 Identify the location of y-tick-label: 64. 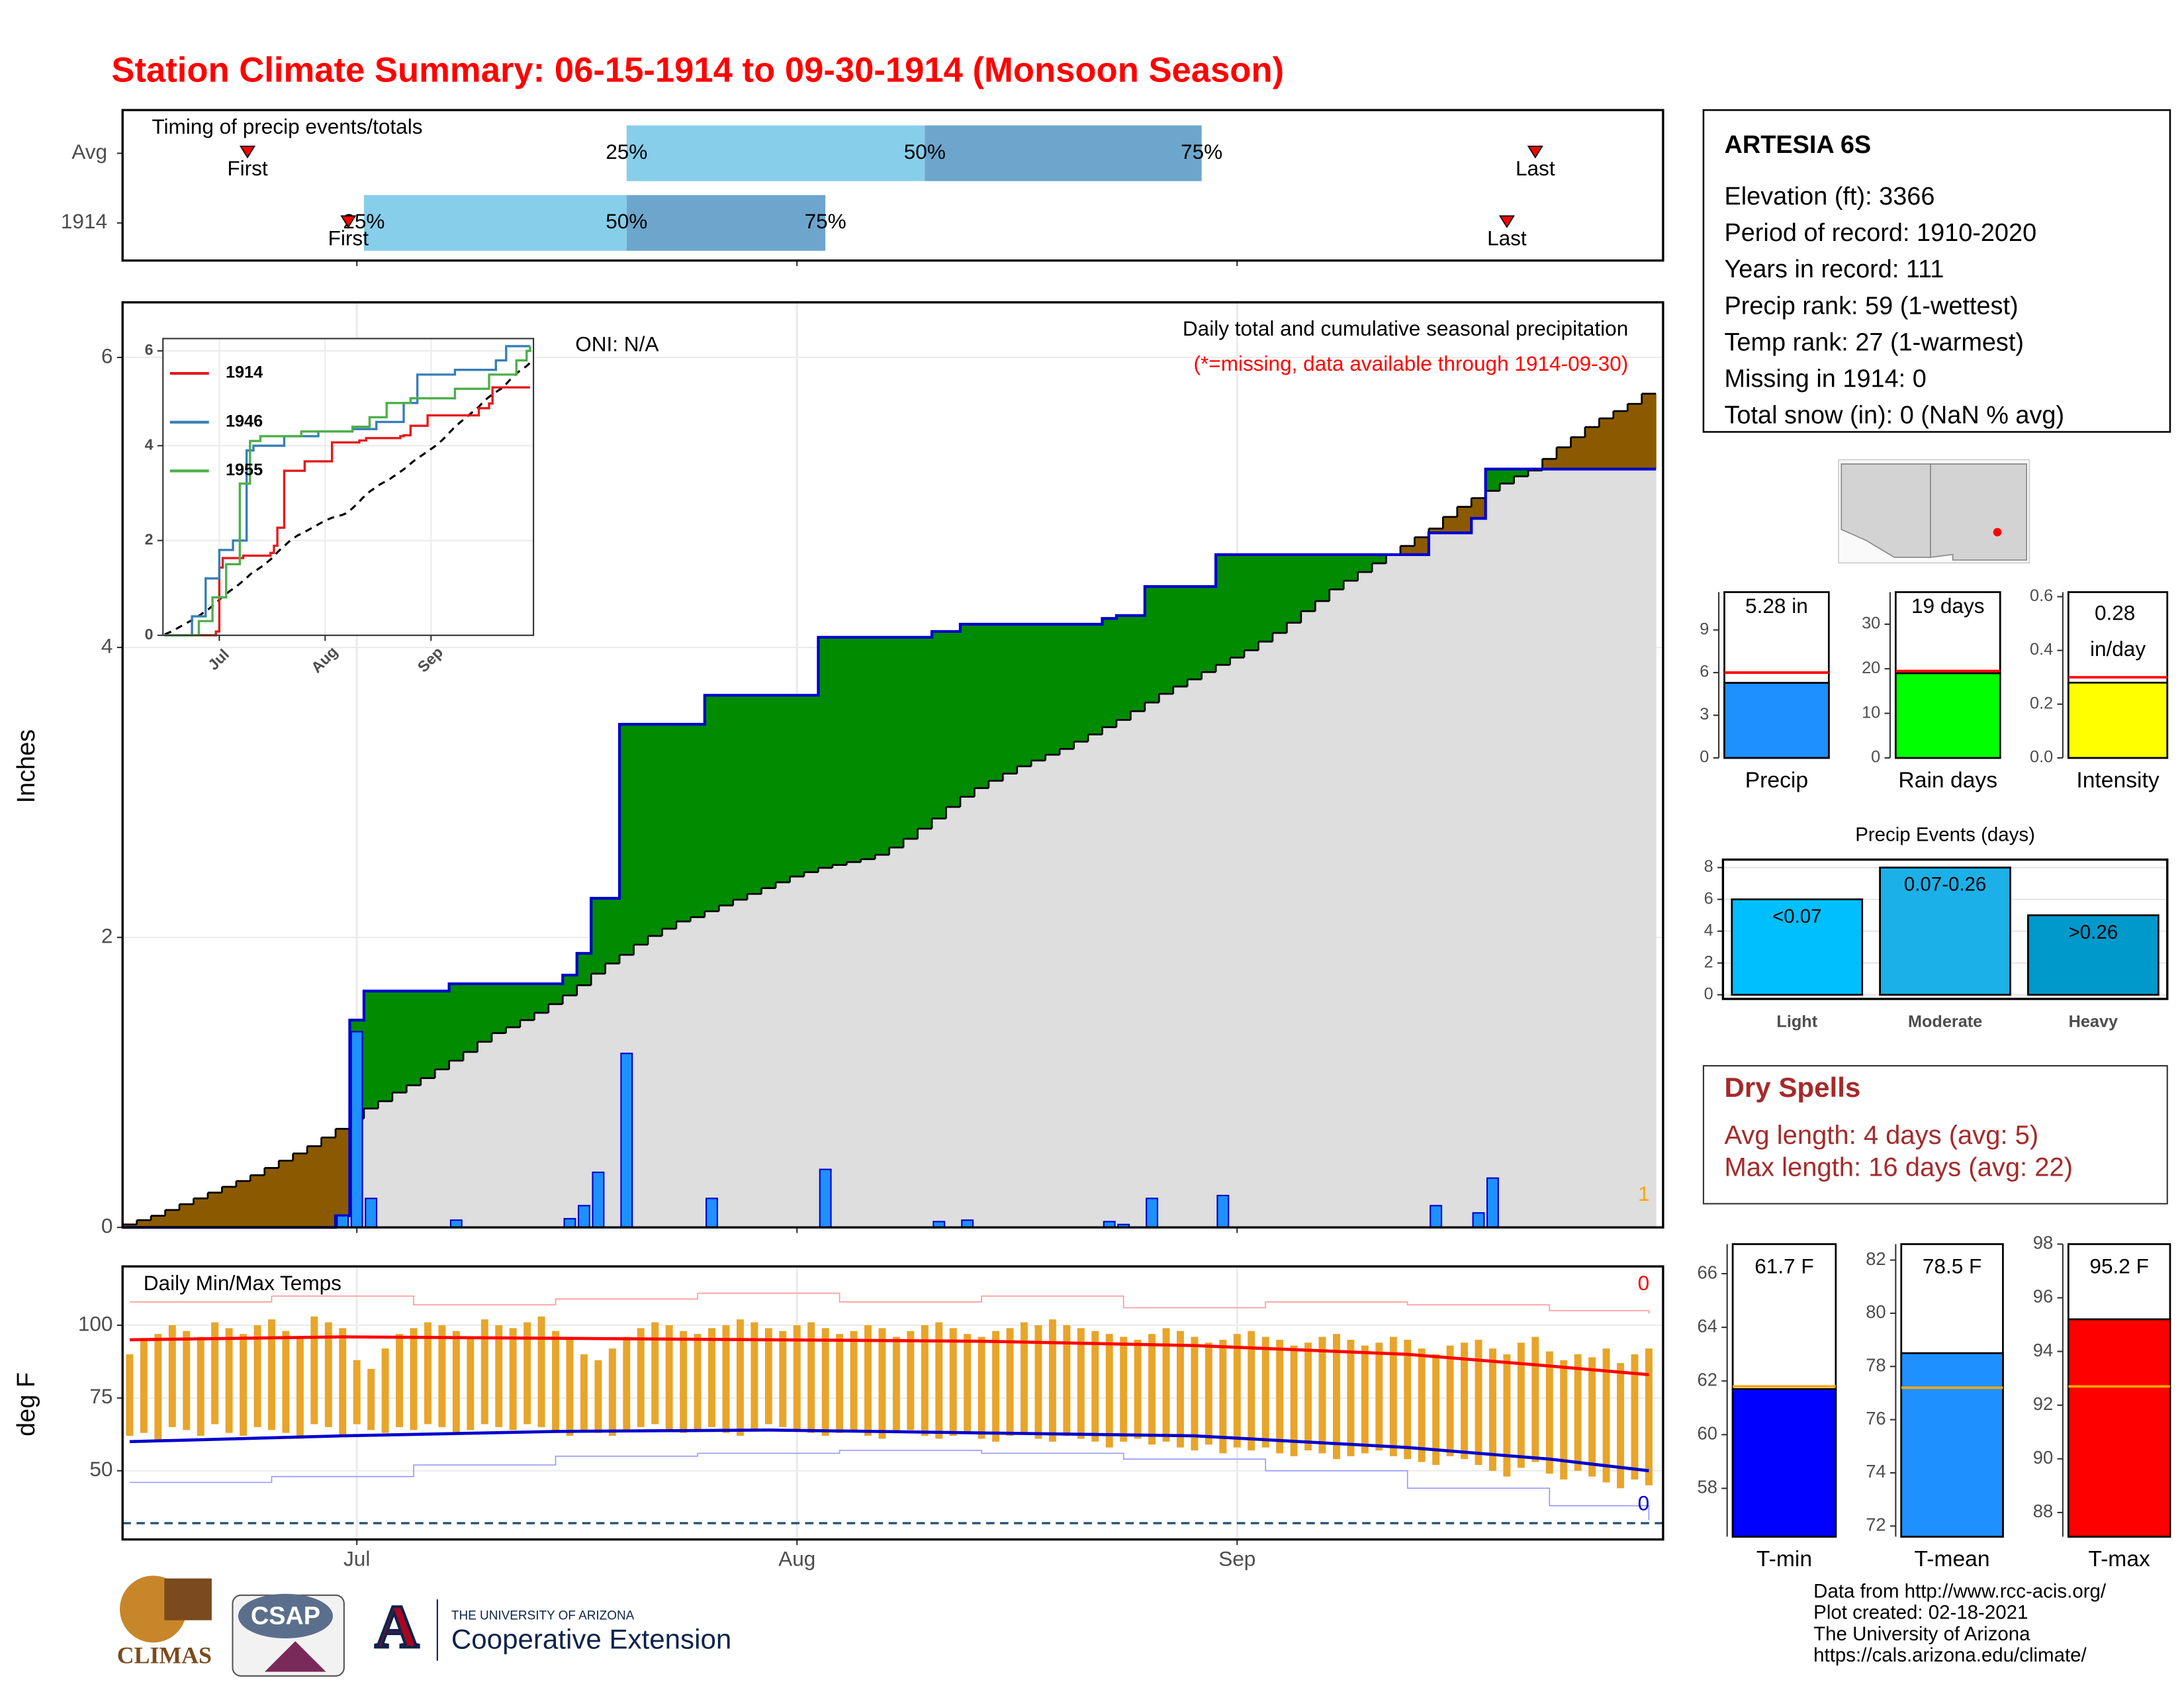
(1707, 1325).